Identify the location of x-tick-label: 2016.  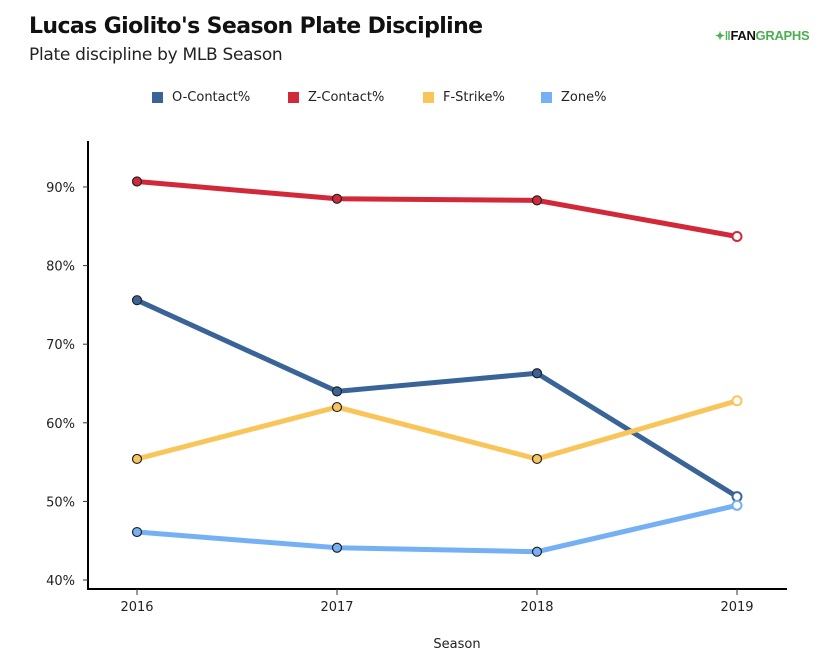
(136, 607).